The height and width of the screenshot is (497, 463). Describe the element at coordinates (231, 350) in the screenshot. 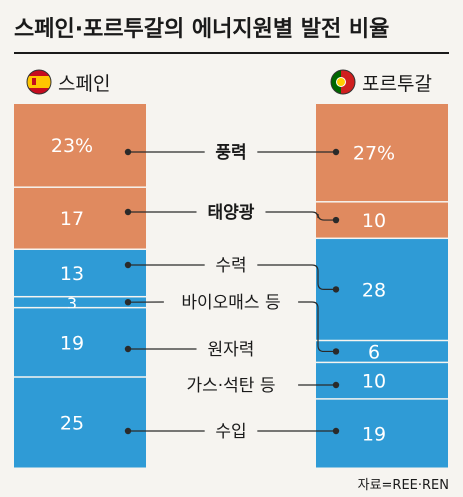

I see `category-label: 원자력` at that location.